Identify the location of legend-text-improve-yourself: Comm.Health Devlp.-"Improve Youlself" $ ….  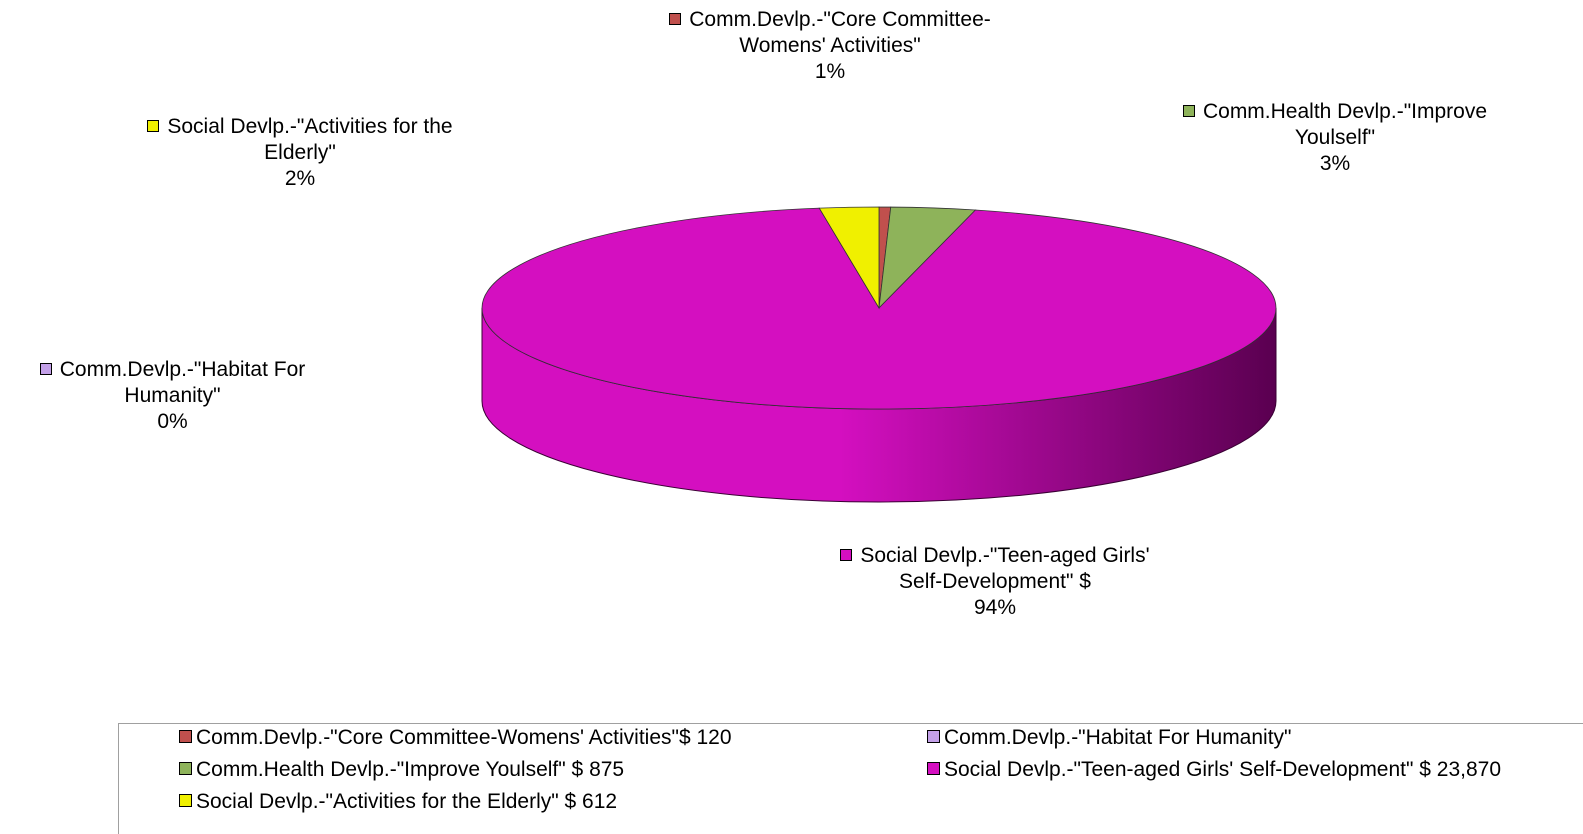
(410, 769).